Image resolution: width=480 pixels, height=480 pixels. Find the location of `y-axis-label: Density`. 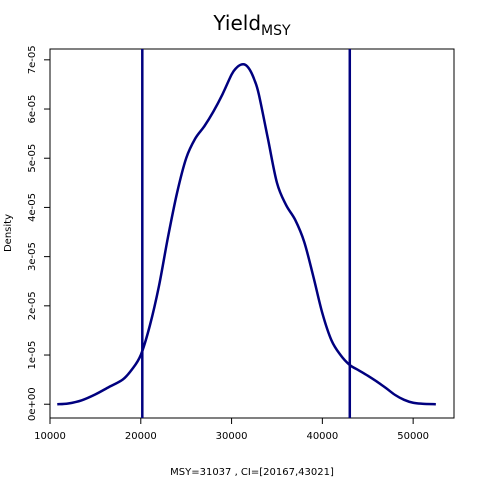

y-axis-label: Density is located at coordinates (8, 233).